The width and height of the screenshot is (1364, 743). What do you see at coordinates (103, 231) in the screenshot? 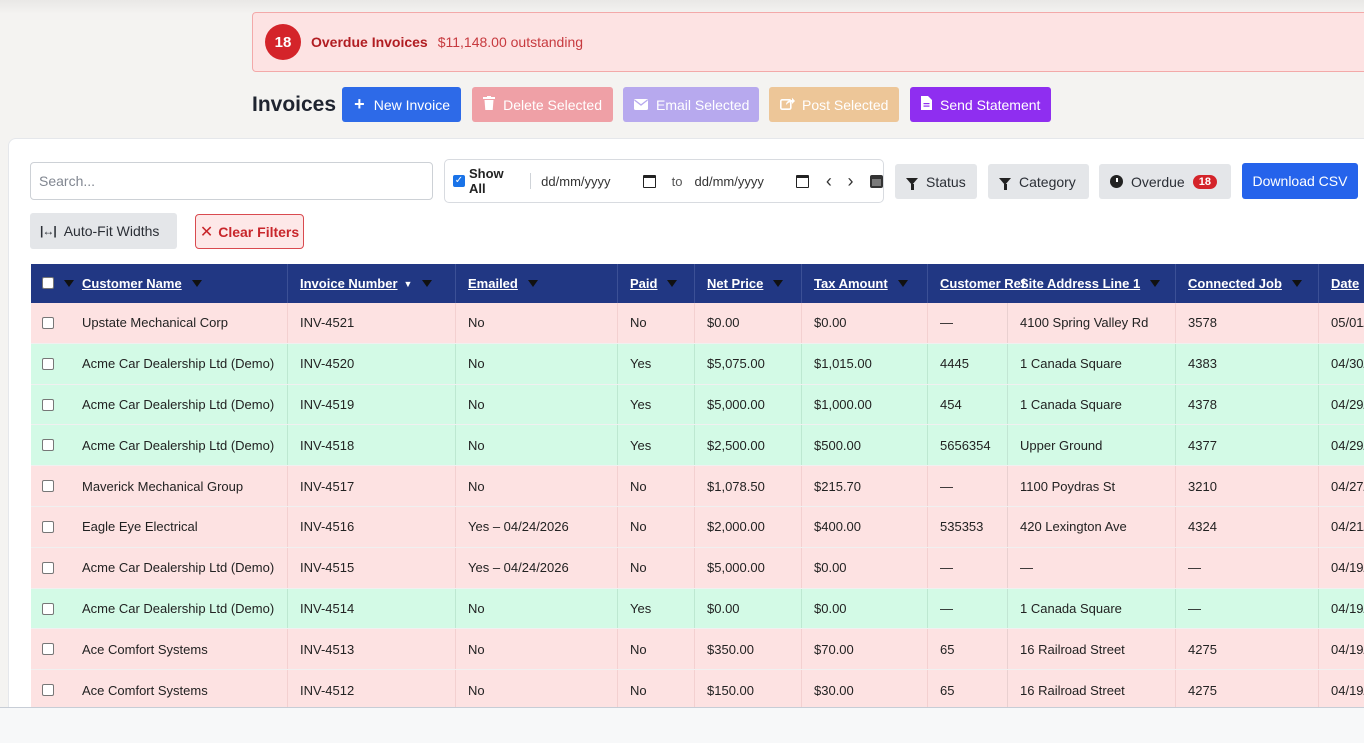
I see `auto-fit-widths-button: |↔| Auto-Fit Widths` at bounding box center [103, 231].